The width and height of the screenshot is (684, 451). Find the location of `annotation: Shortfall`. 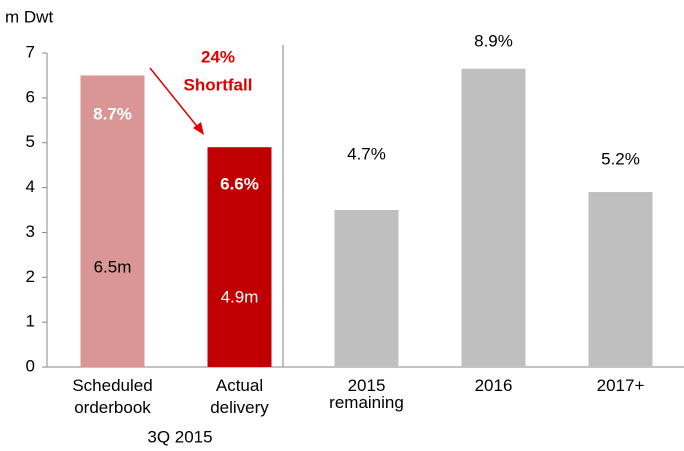

annotation: Shortfall is located at coordinates (218, 84).